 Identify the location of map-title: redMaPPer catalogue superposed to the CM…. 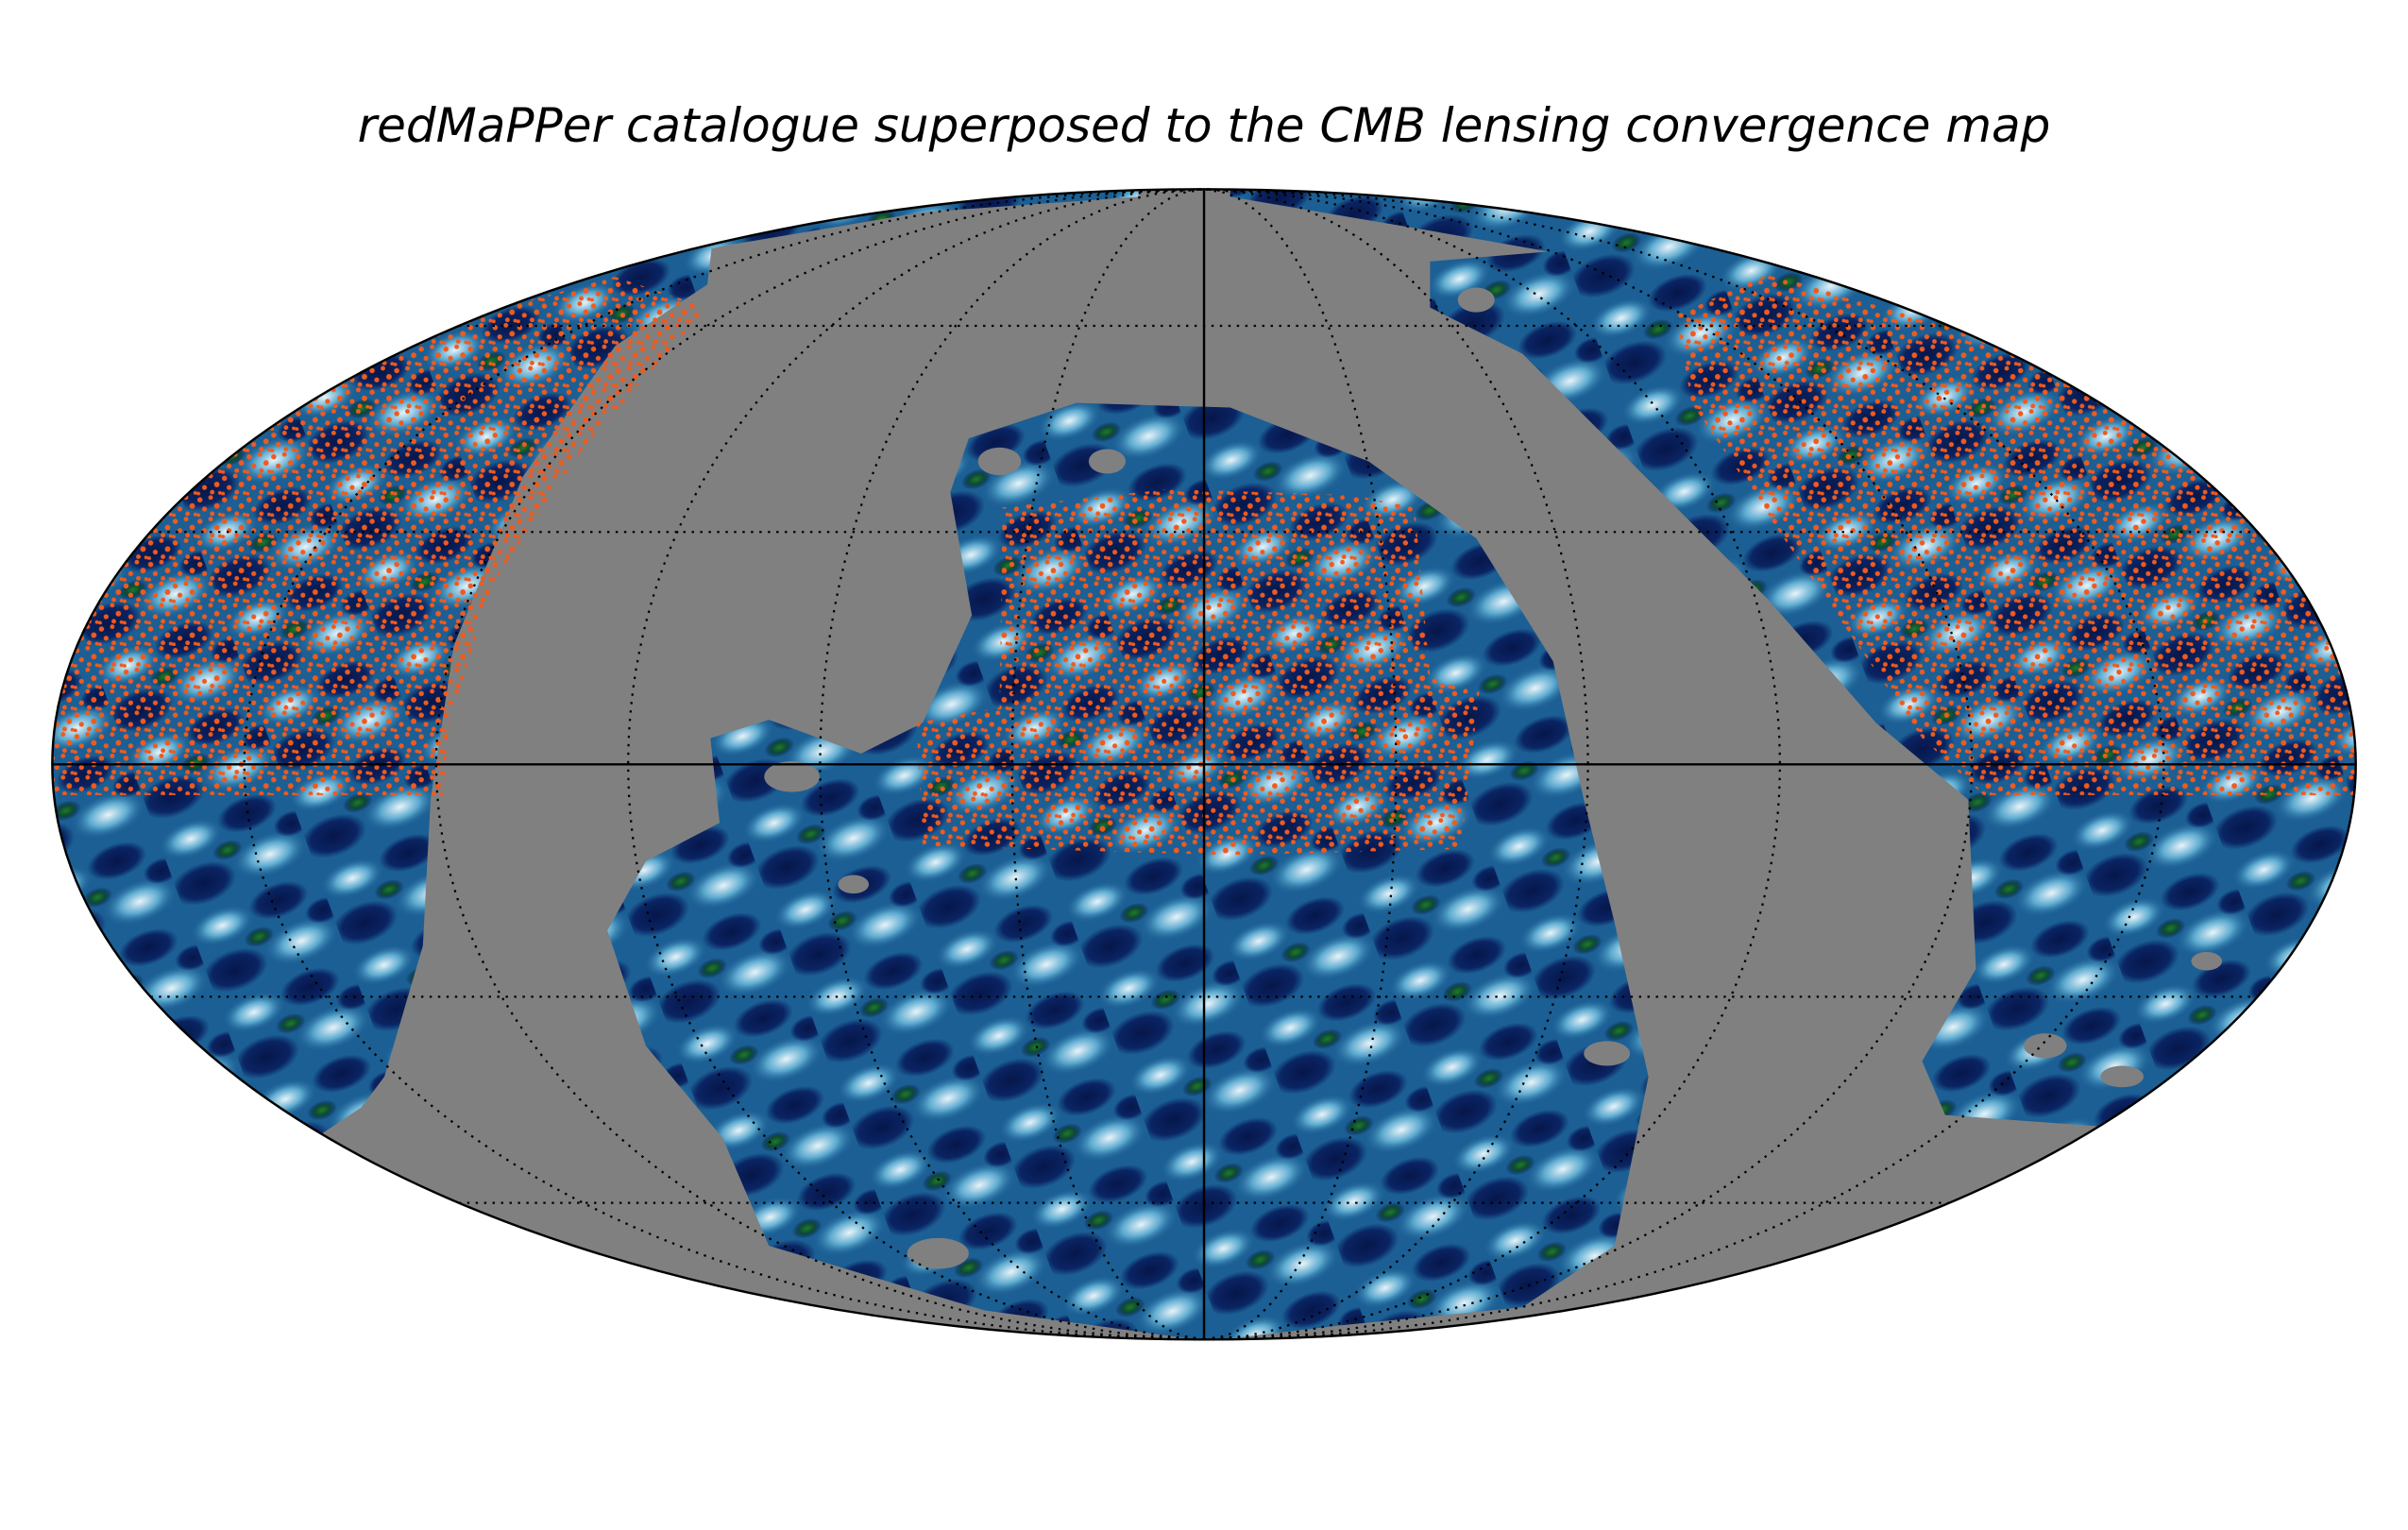
(1204, 125).